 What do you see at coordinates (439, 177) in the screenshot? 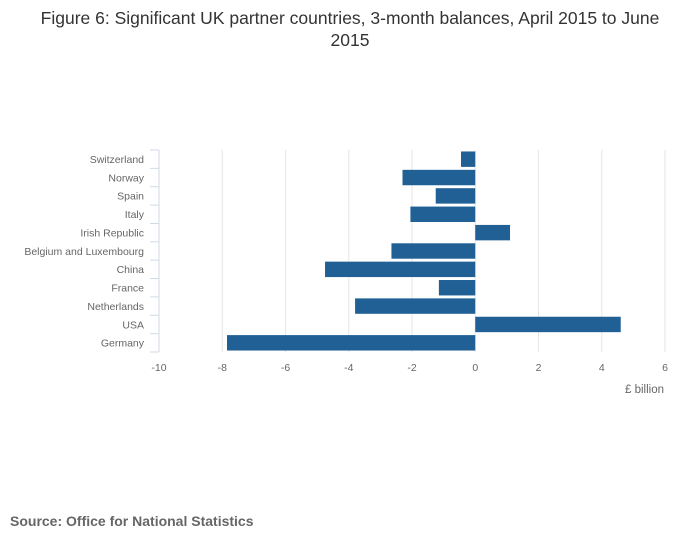
I see `bar-norway` at bounding box center [439, 177].